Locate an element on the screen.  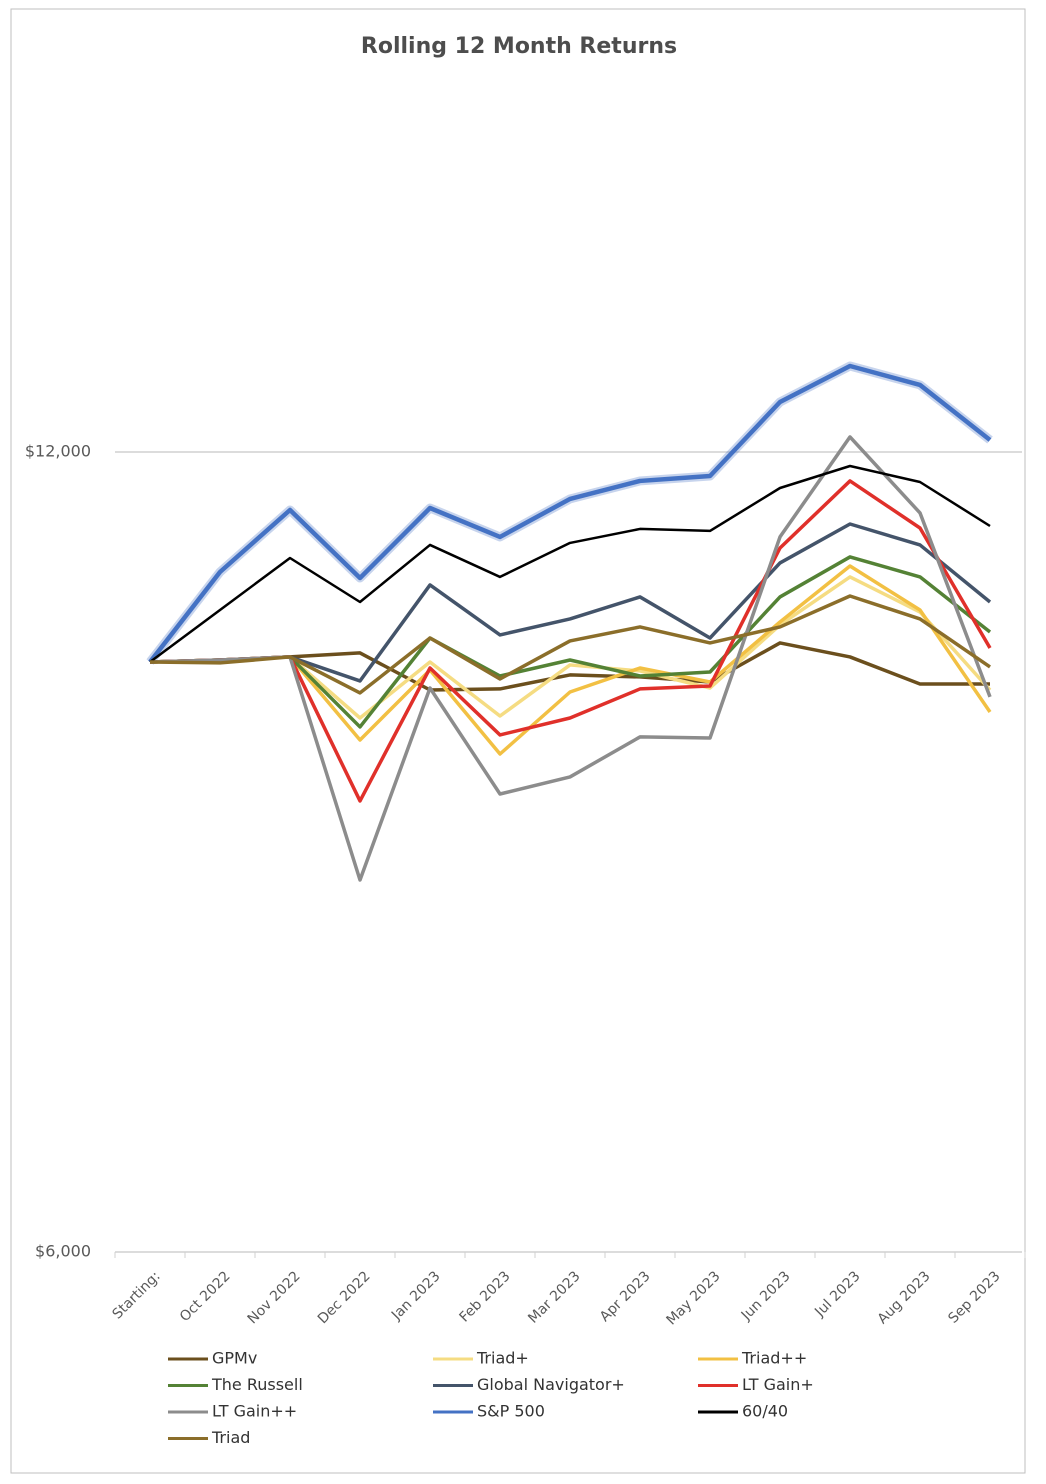
legend-label: LT Gain+ is located at coordinates (778, 1384).